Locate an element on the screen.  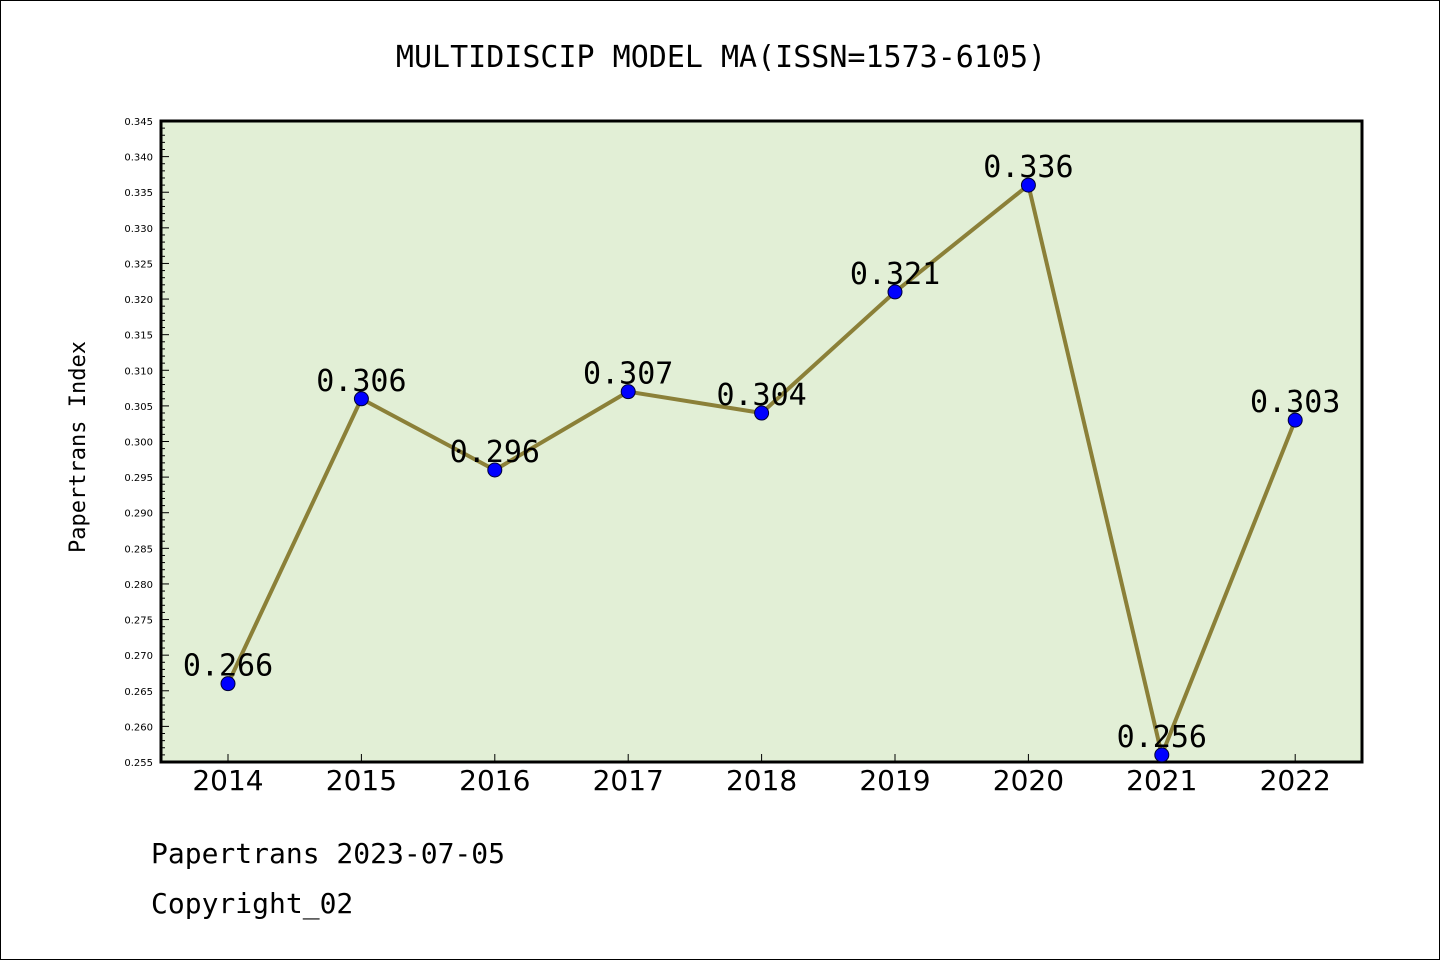
x-tick-label: 2017 is located at coordinates (628, 780).